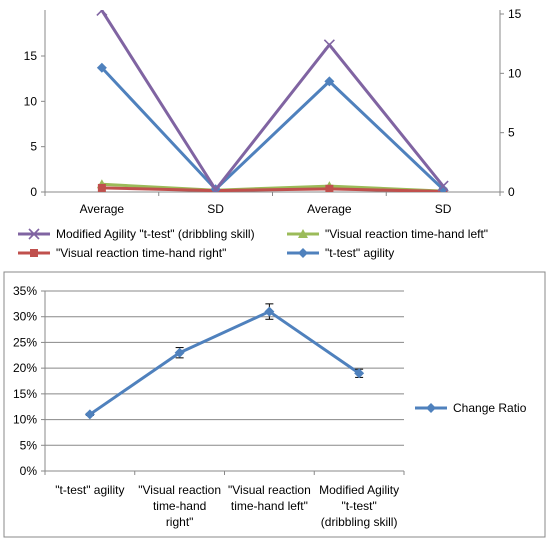 The width and height of the screenshot is (550, 542). I want to click on y-tick-label: 35%, so click(25, 291).